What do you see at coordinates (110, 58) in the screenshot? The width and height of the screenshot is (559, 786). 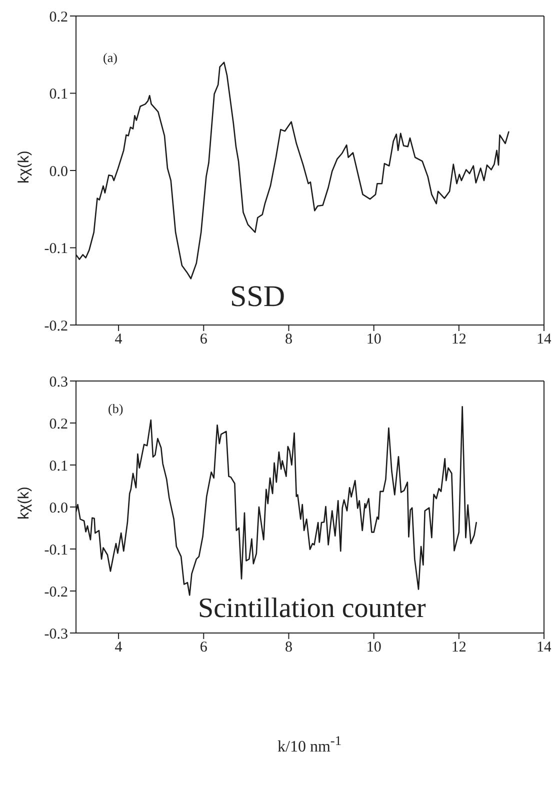 I see `annotation: (a)` at bounding box center [110, 58].